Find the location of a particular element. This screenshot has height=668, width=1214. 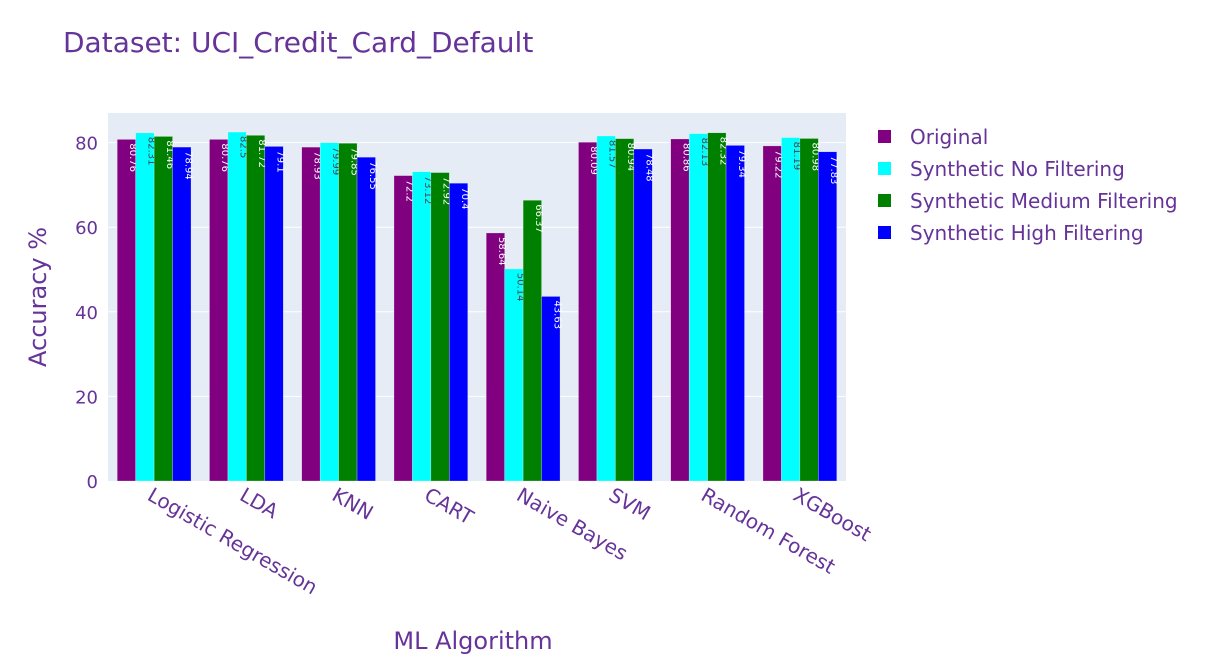

bar-data-label: 82.31 is located at coordinates (150, 151).